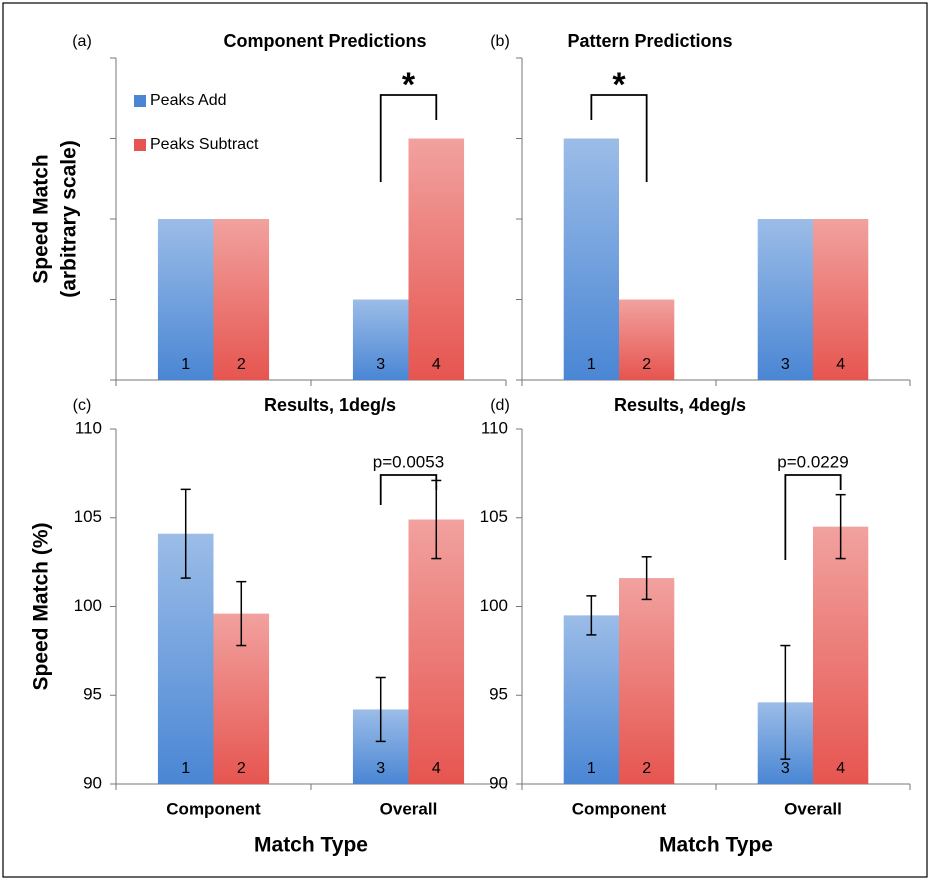  Describe the element at coordinates (41, 606) in the screenshot. I see `y-axis-label: Speed Match (%)` at that location.